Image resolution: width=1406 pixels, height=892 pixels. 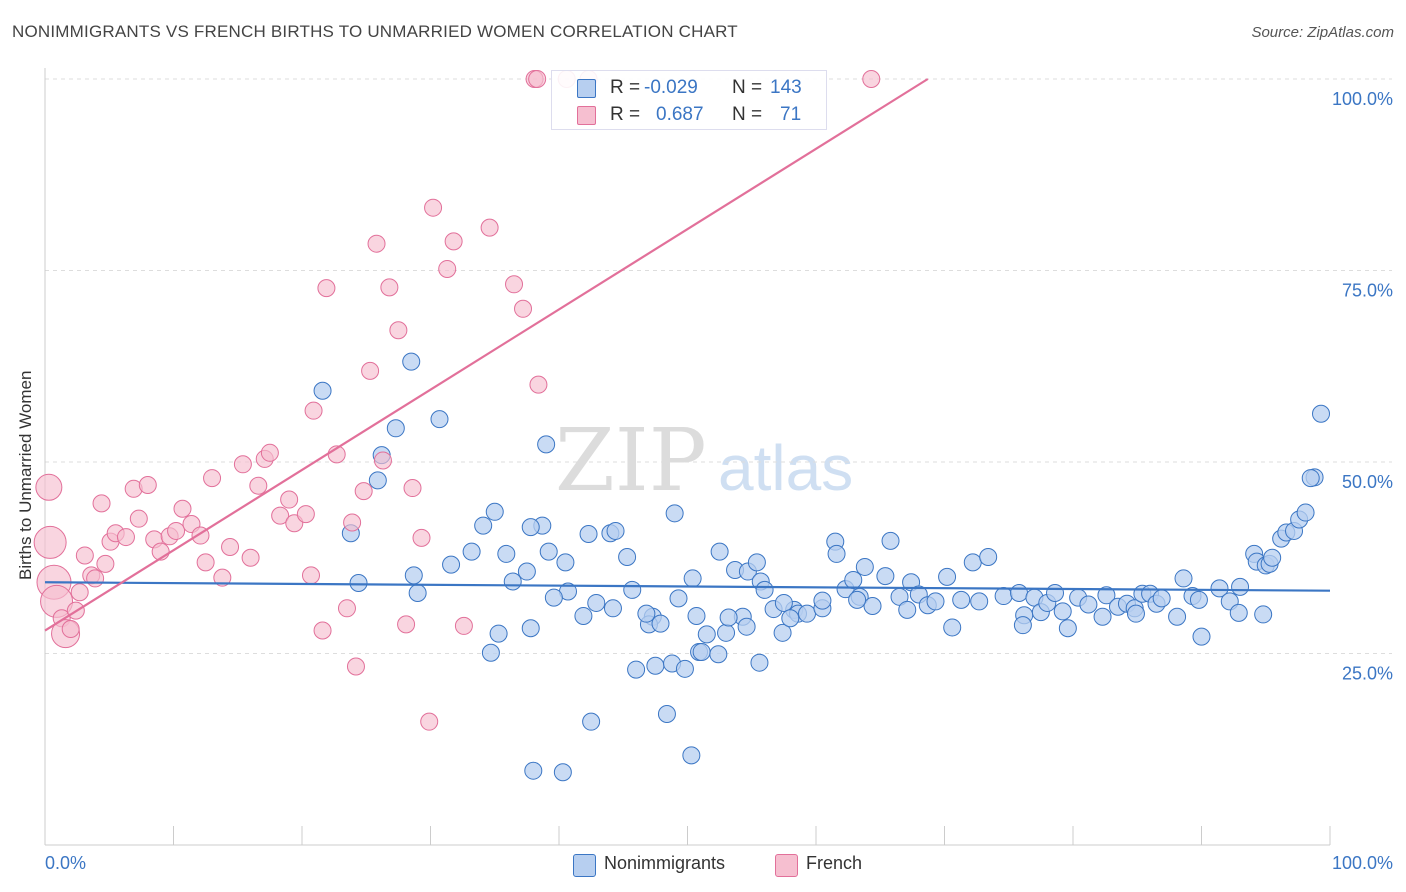 I want to click on r-value-nonimmigrants: -0.029, so click(x=671, y=87).